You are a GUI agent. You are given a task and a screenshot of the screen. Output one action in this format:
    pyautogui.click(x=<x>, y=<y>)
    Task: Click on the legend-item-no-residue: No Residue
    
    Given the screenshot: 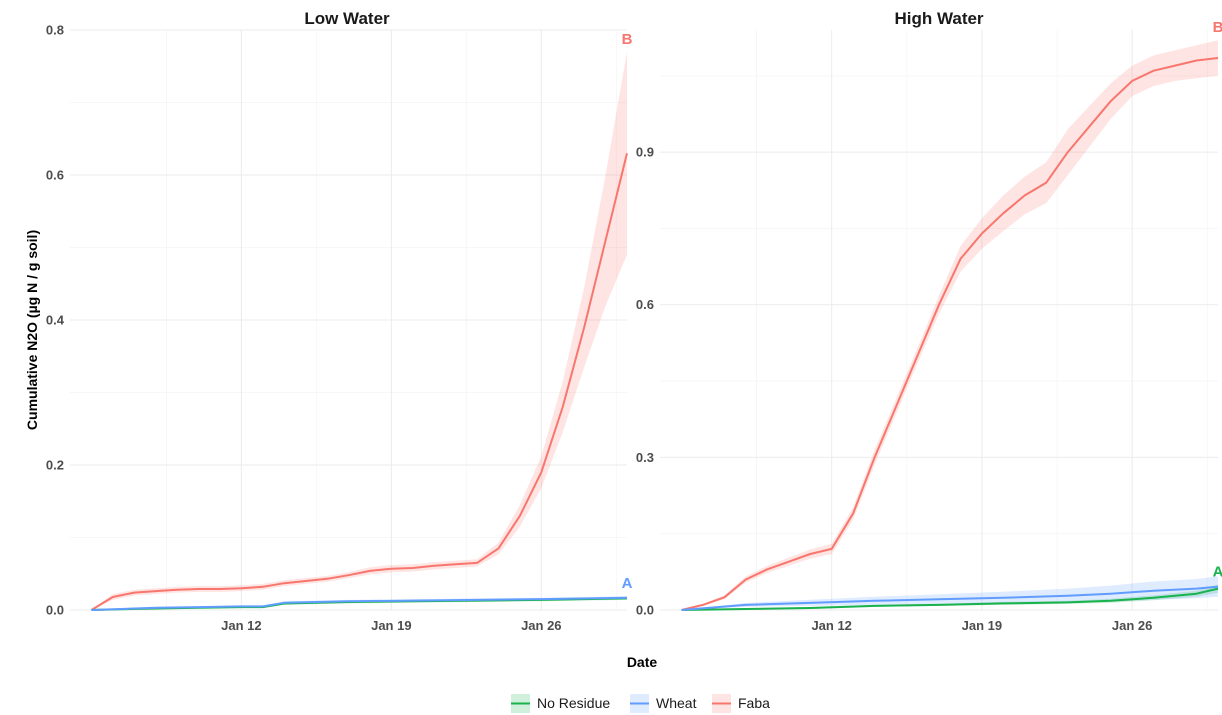 What is the action you would take?
    pyautogui.click(x=560, y=703)
    